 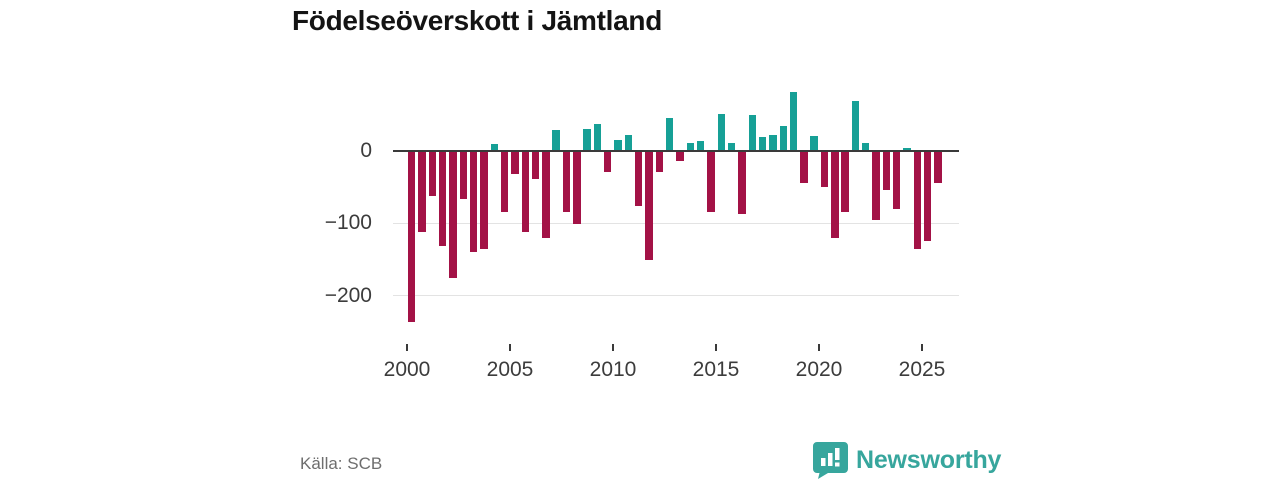 What do you see at coordinates (690, 147) in the screenshot?
I see `bar-2013-H2` at bounding box center [690, 147].